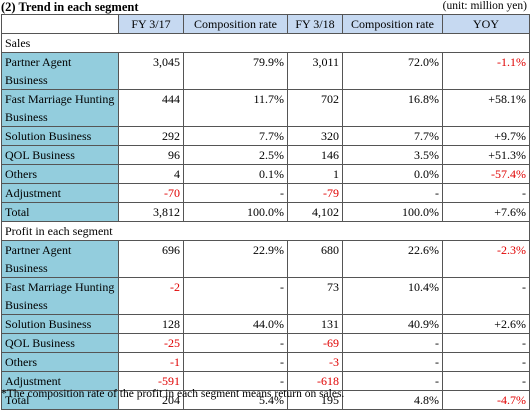 The image size is (530, 410). I want to click on value-cell: 131, so click(315, 324).